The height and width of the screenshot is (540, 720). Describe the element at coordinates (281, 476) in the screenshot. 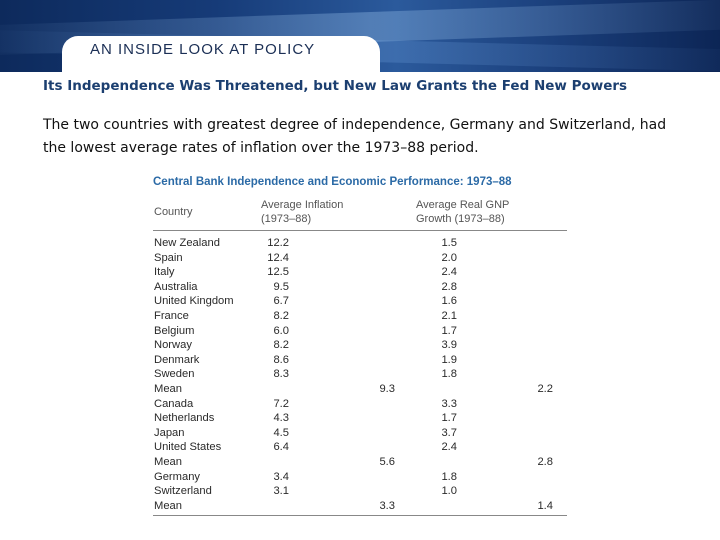

I see `cell-inflation: 3.4` at that location.